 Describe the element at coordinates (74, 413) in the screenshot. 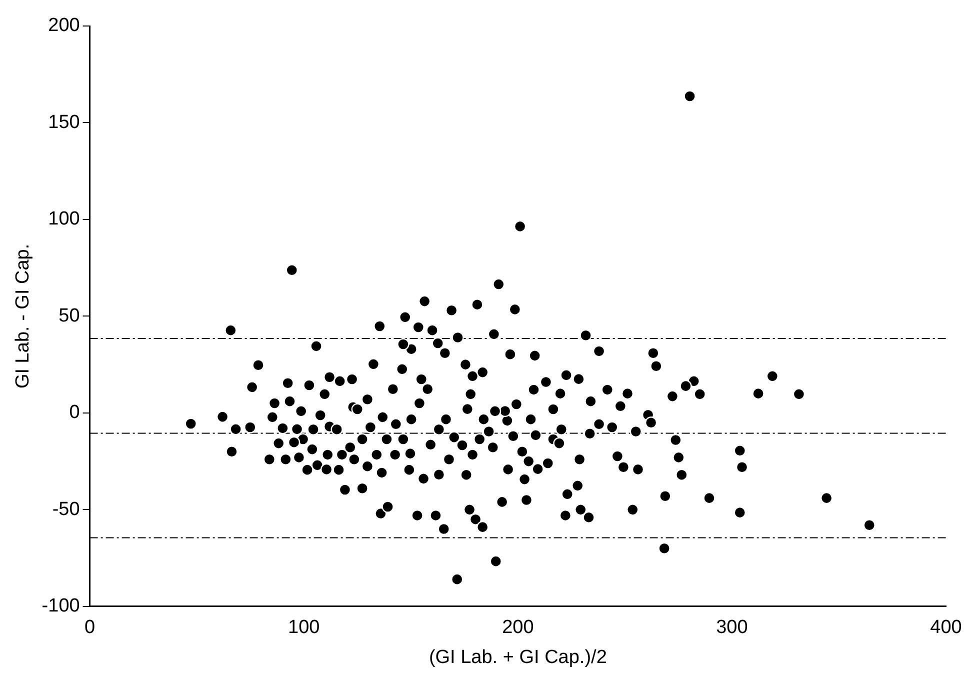

I see `y-tick-label: 0` at that location.